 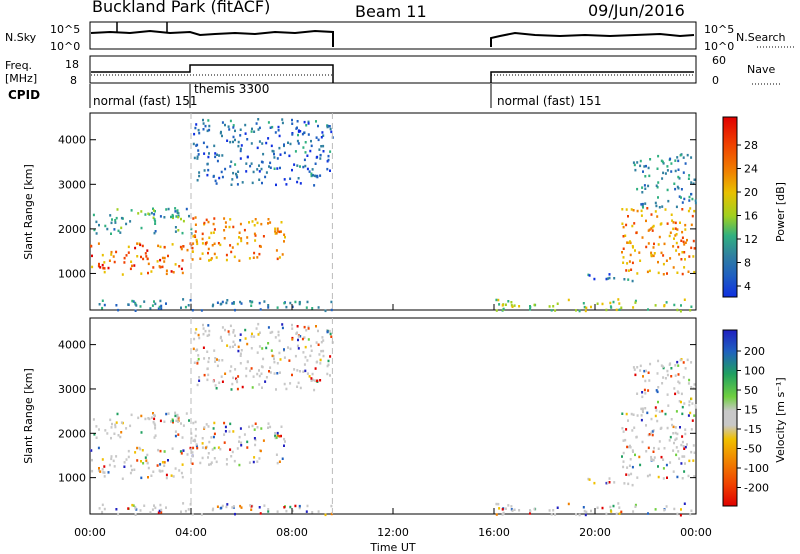 What do you see at coordinates (751, 169) in the screenshot?
I see `power-colorbar-tick-label: 24` at bounding box center [751, 169].